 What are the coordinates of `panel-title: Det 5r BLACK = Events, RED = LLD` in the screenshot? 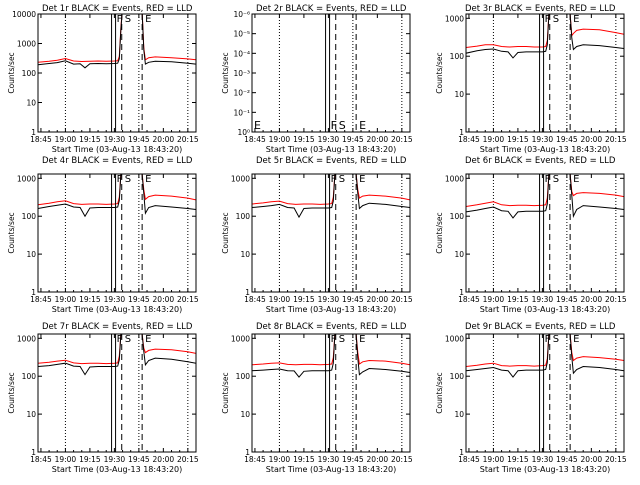 It's located at (331, 161).